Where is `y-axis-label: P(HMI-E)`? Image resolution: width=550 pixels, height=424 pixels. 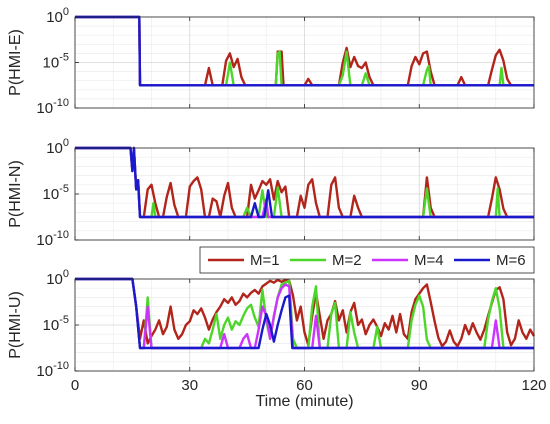 y-axis-label: P(HMI-E) is located at coordinates (15, 62).